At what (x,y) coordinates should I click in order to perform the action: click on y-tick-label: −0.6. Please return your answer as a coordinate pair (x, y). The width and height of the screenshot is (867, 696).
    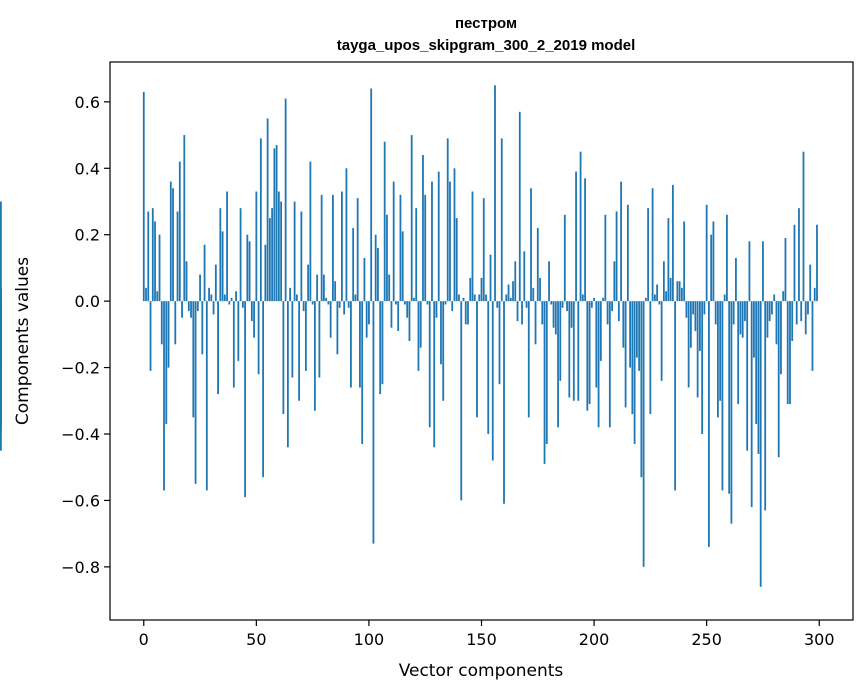
    Looking at the image, I should click on (80, 500).